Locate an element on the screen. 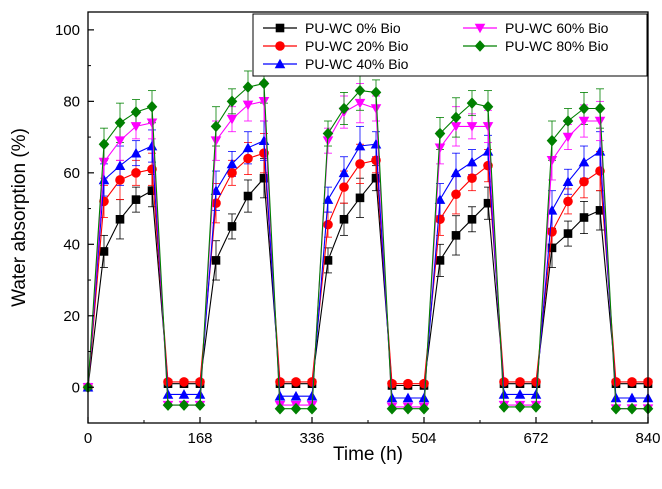 This screenshot has width=662, height=489. legend-label: PU-WC 0% Bio is located at coordinates (353, 28).